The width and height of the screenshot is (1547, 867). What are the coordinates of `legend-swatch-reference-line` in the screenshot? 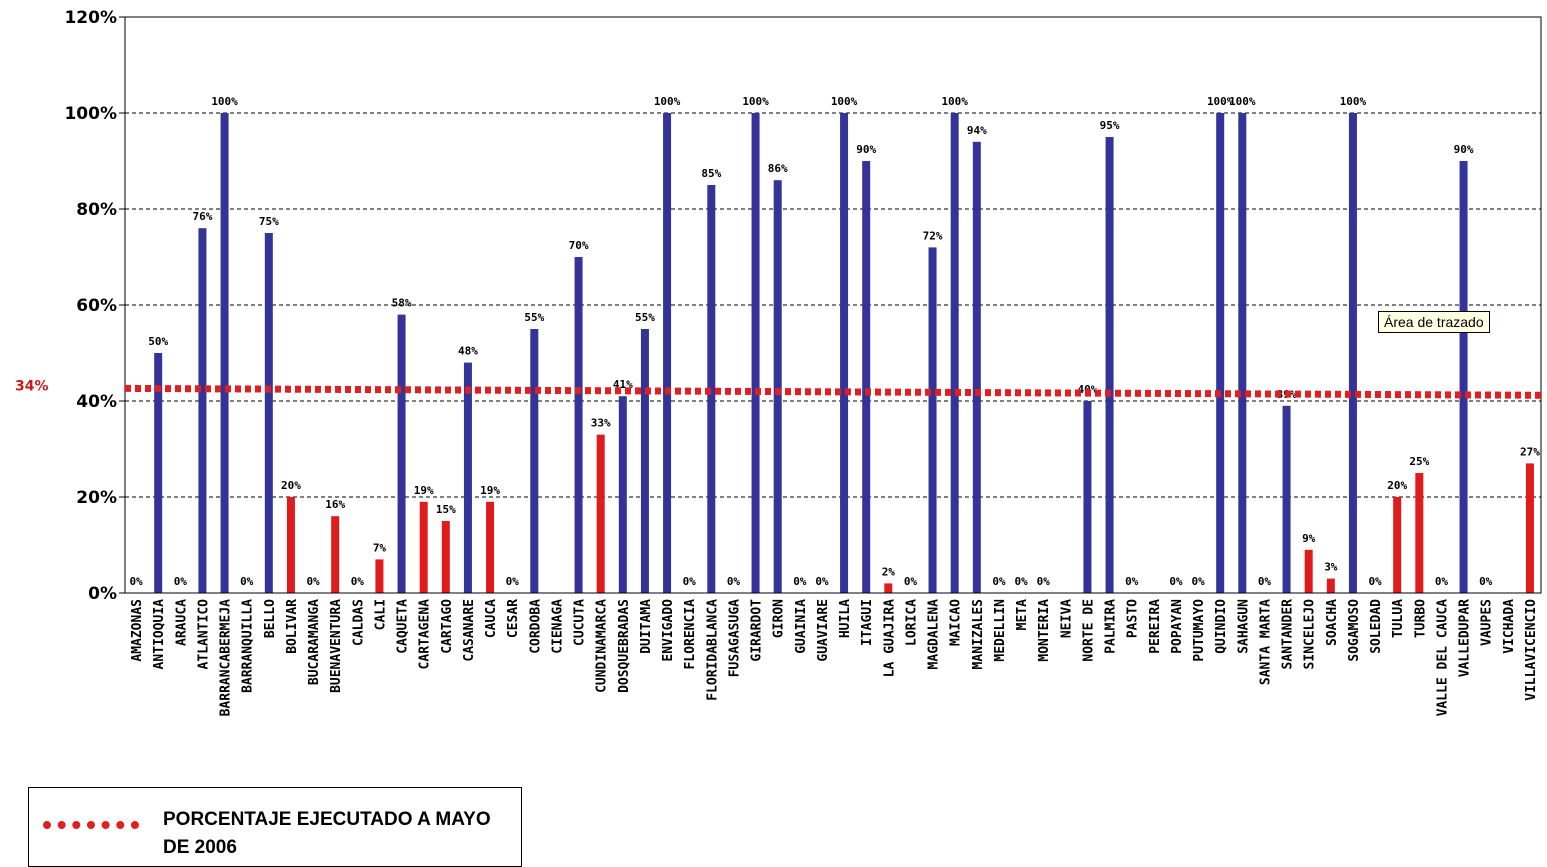 It's located at (91, 825).